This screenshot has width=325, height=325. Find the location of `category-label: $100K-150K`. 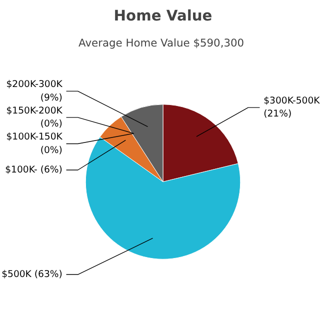

category-label: $100K-150K is located at coordinates (34, 137).